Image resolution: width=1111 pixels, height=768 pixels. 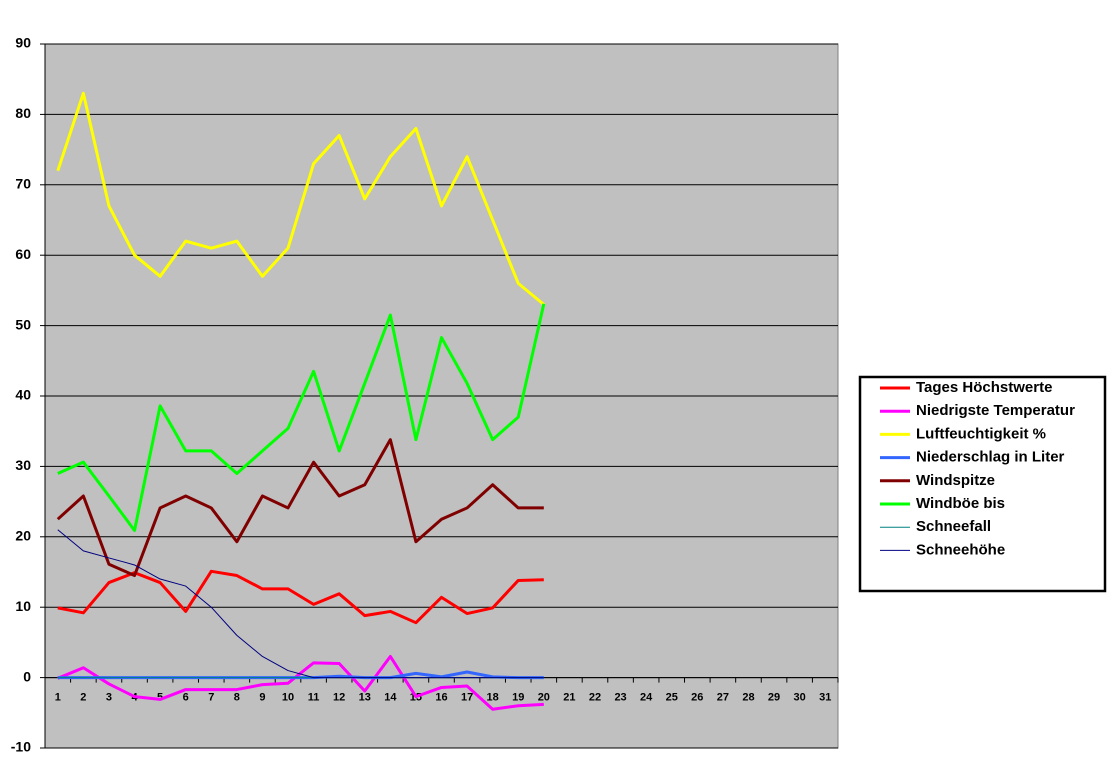 What do you see at coordinates (544, 698) in the screenshot?
I see `x-tick-label: 20` at bounding box center [544, 698].